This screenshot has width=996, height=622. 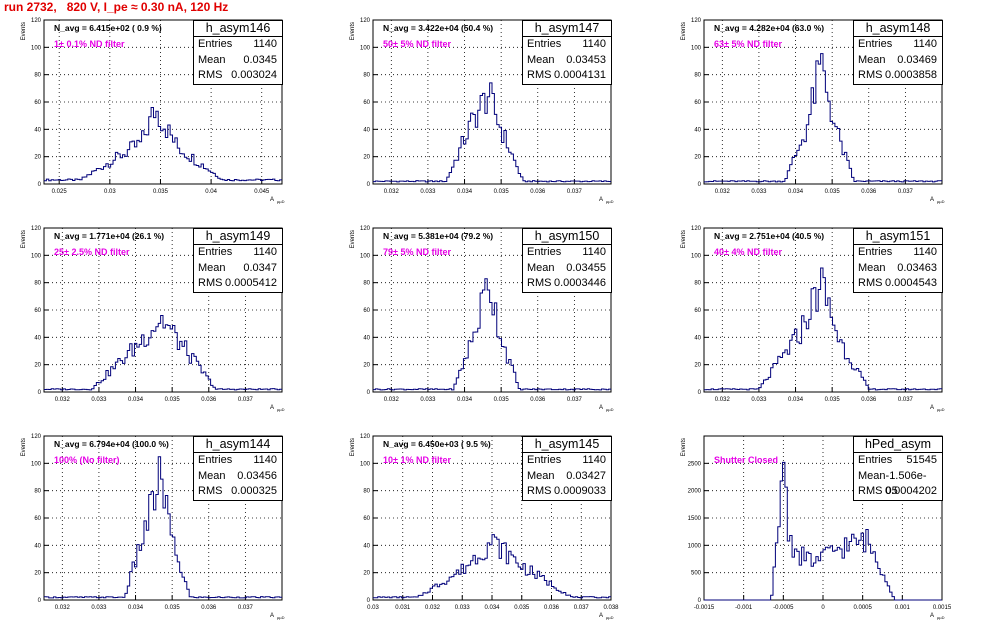 What do you see at coordinates (366, 103) in the screenshot?
I see `y-tick-label: 60` at bounding box center [366, 103].